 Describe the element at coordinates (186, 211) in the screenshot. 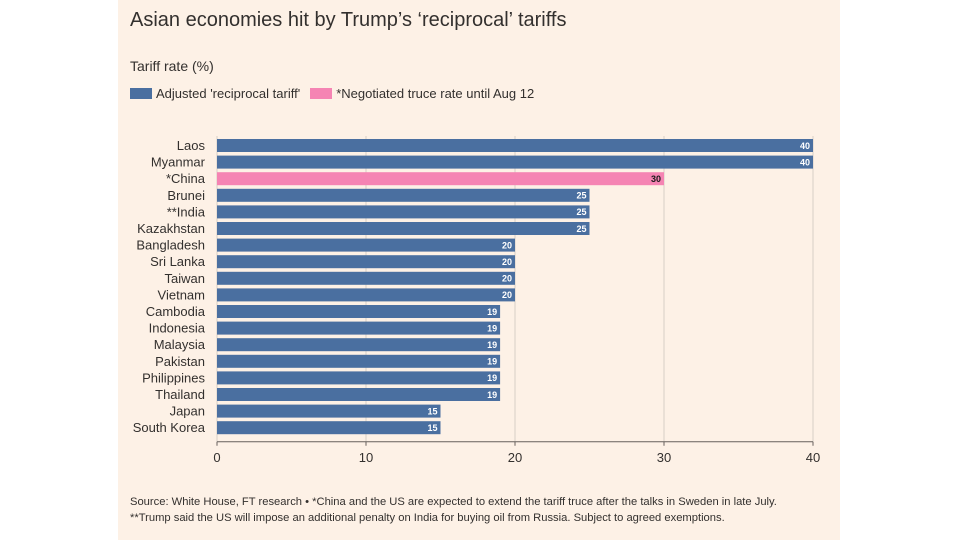

I see `category-label: **India` at that location.